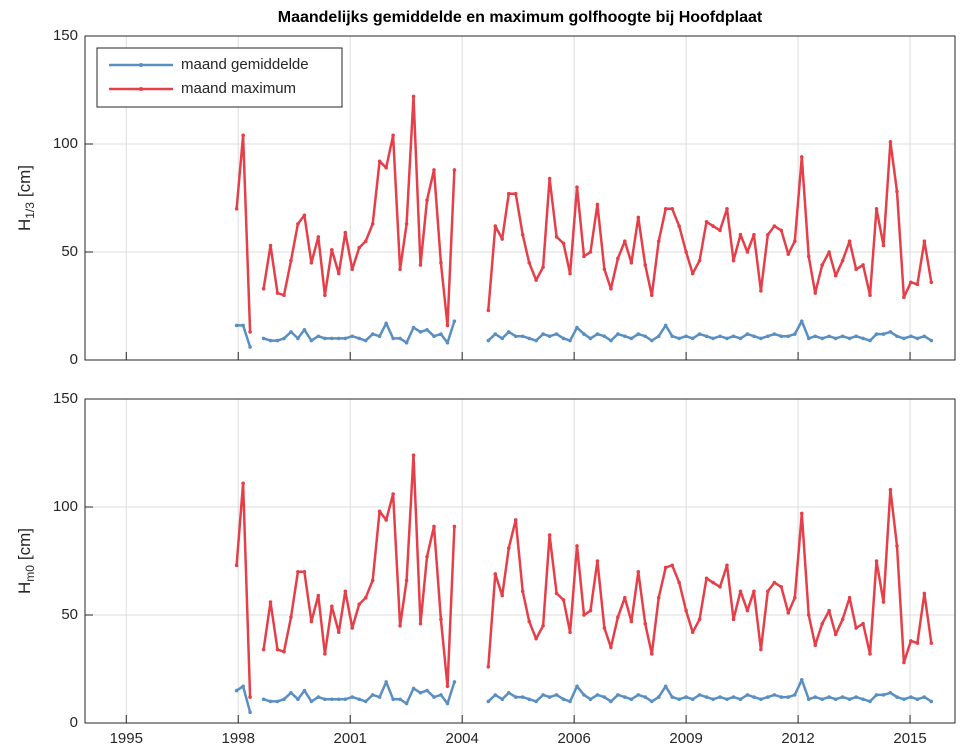 Image resolution: width=973 pixels, height=753 pixels. What do you see at coordinates (797, 738) in the screenshot?
I see `x-tick-label: 2012` at bounding box center [797, 738].